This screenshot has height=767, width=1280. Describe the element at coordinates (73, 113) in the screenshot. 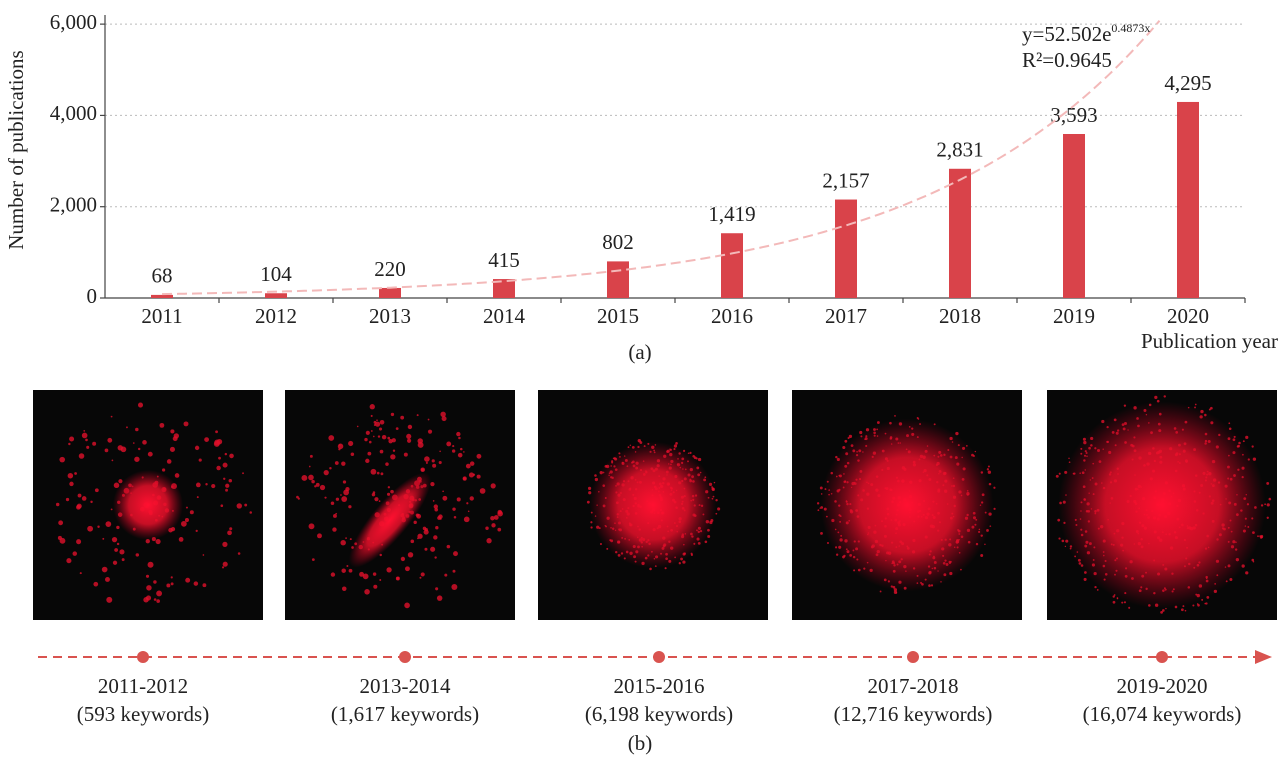

I see `y-tick-label: 4,000` at that location.